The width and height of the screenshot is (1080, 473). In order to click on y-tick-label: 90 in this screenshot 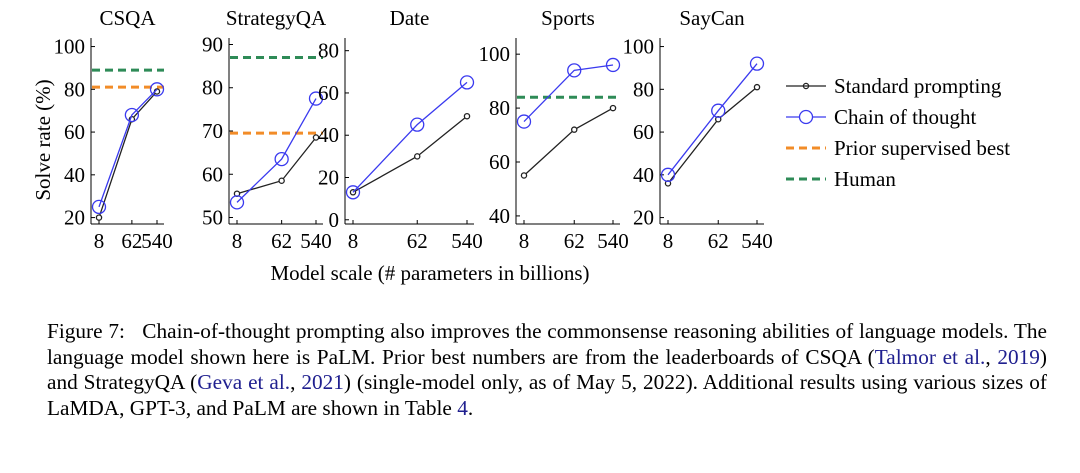, I will do `click(212, 44)`.